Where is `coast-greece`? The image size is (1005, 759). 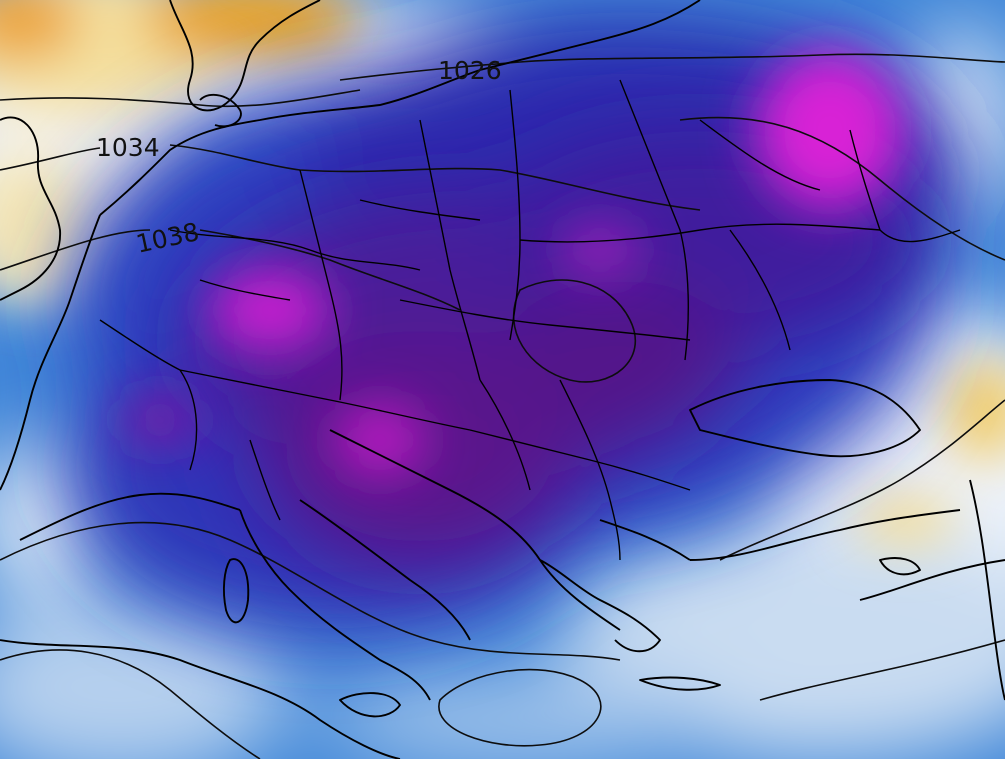
coast-greece is located at coordinates (615, 586).